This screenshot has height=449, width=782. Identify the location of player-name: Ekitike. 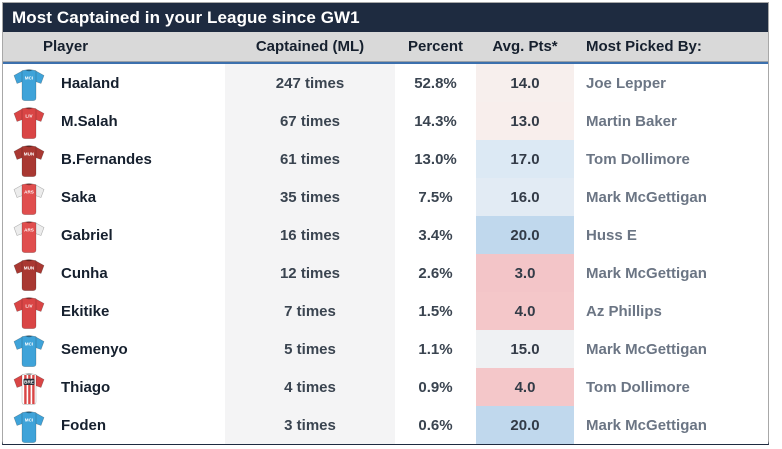
(85, 311).